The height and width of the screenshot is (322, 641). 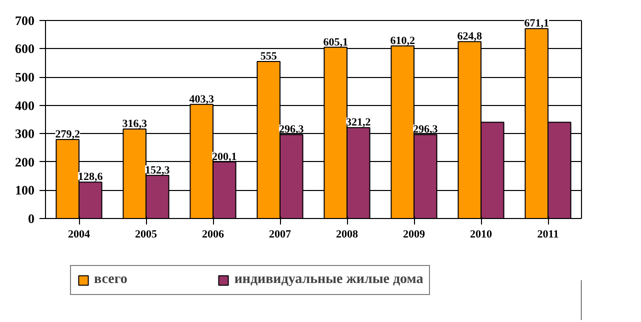 What do you see at coordinates (201, 99) in the screenshot?
I see `data-label: 403,3` at bounding box center [201, 99].